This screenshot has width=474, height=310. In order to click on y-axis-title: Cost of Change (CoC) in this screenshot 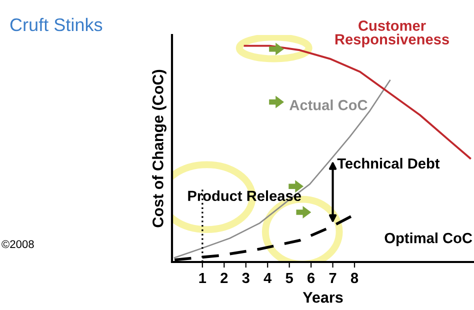, I will do `click(159, 149)`.